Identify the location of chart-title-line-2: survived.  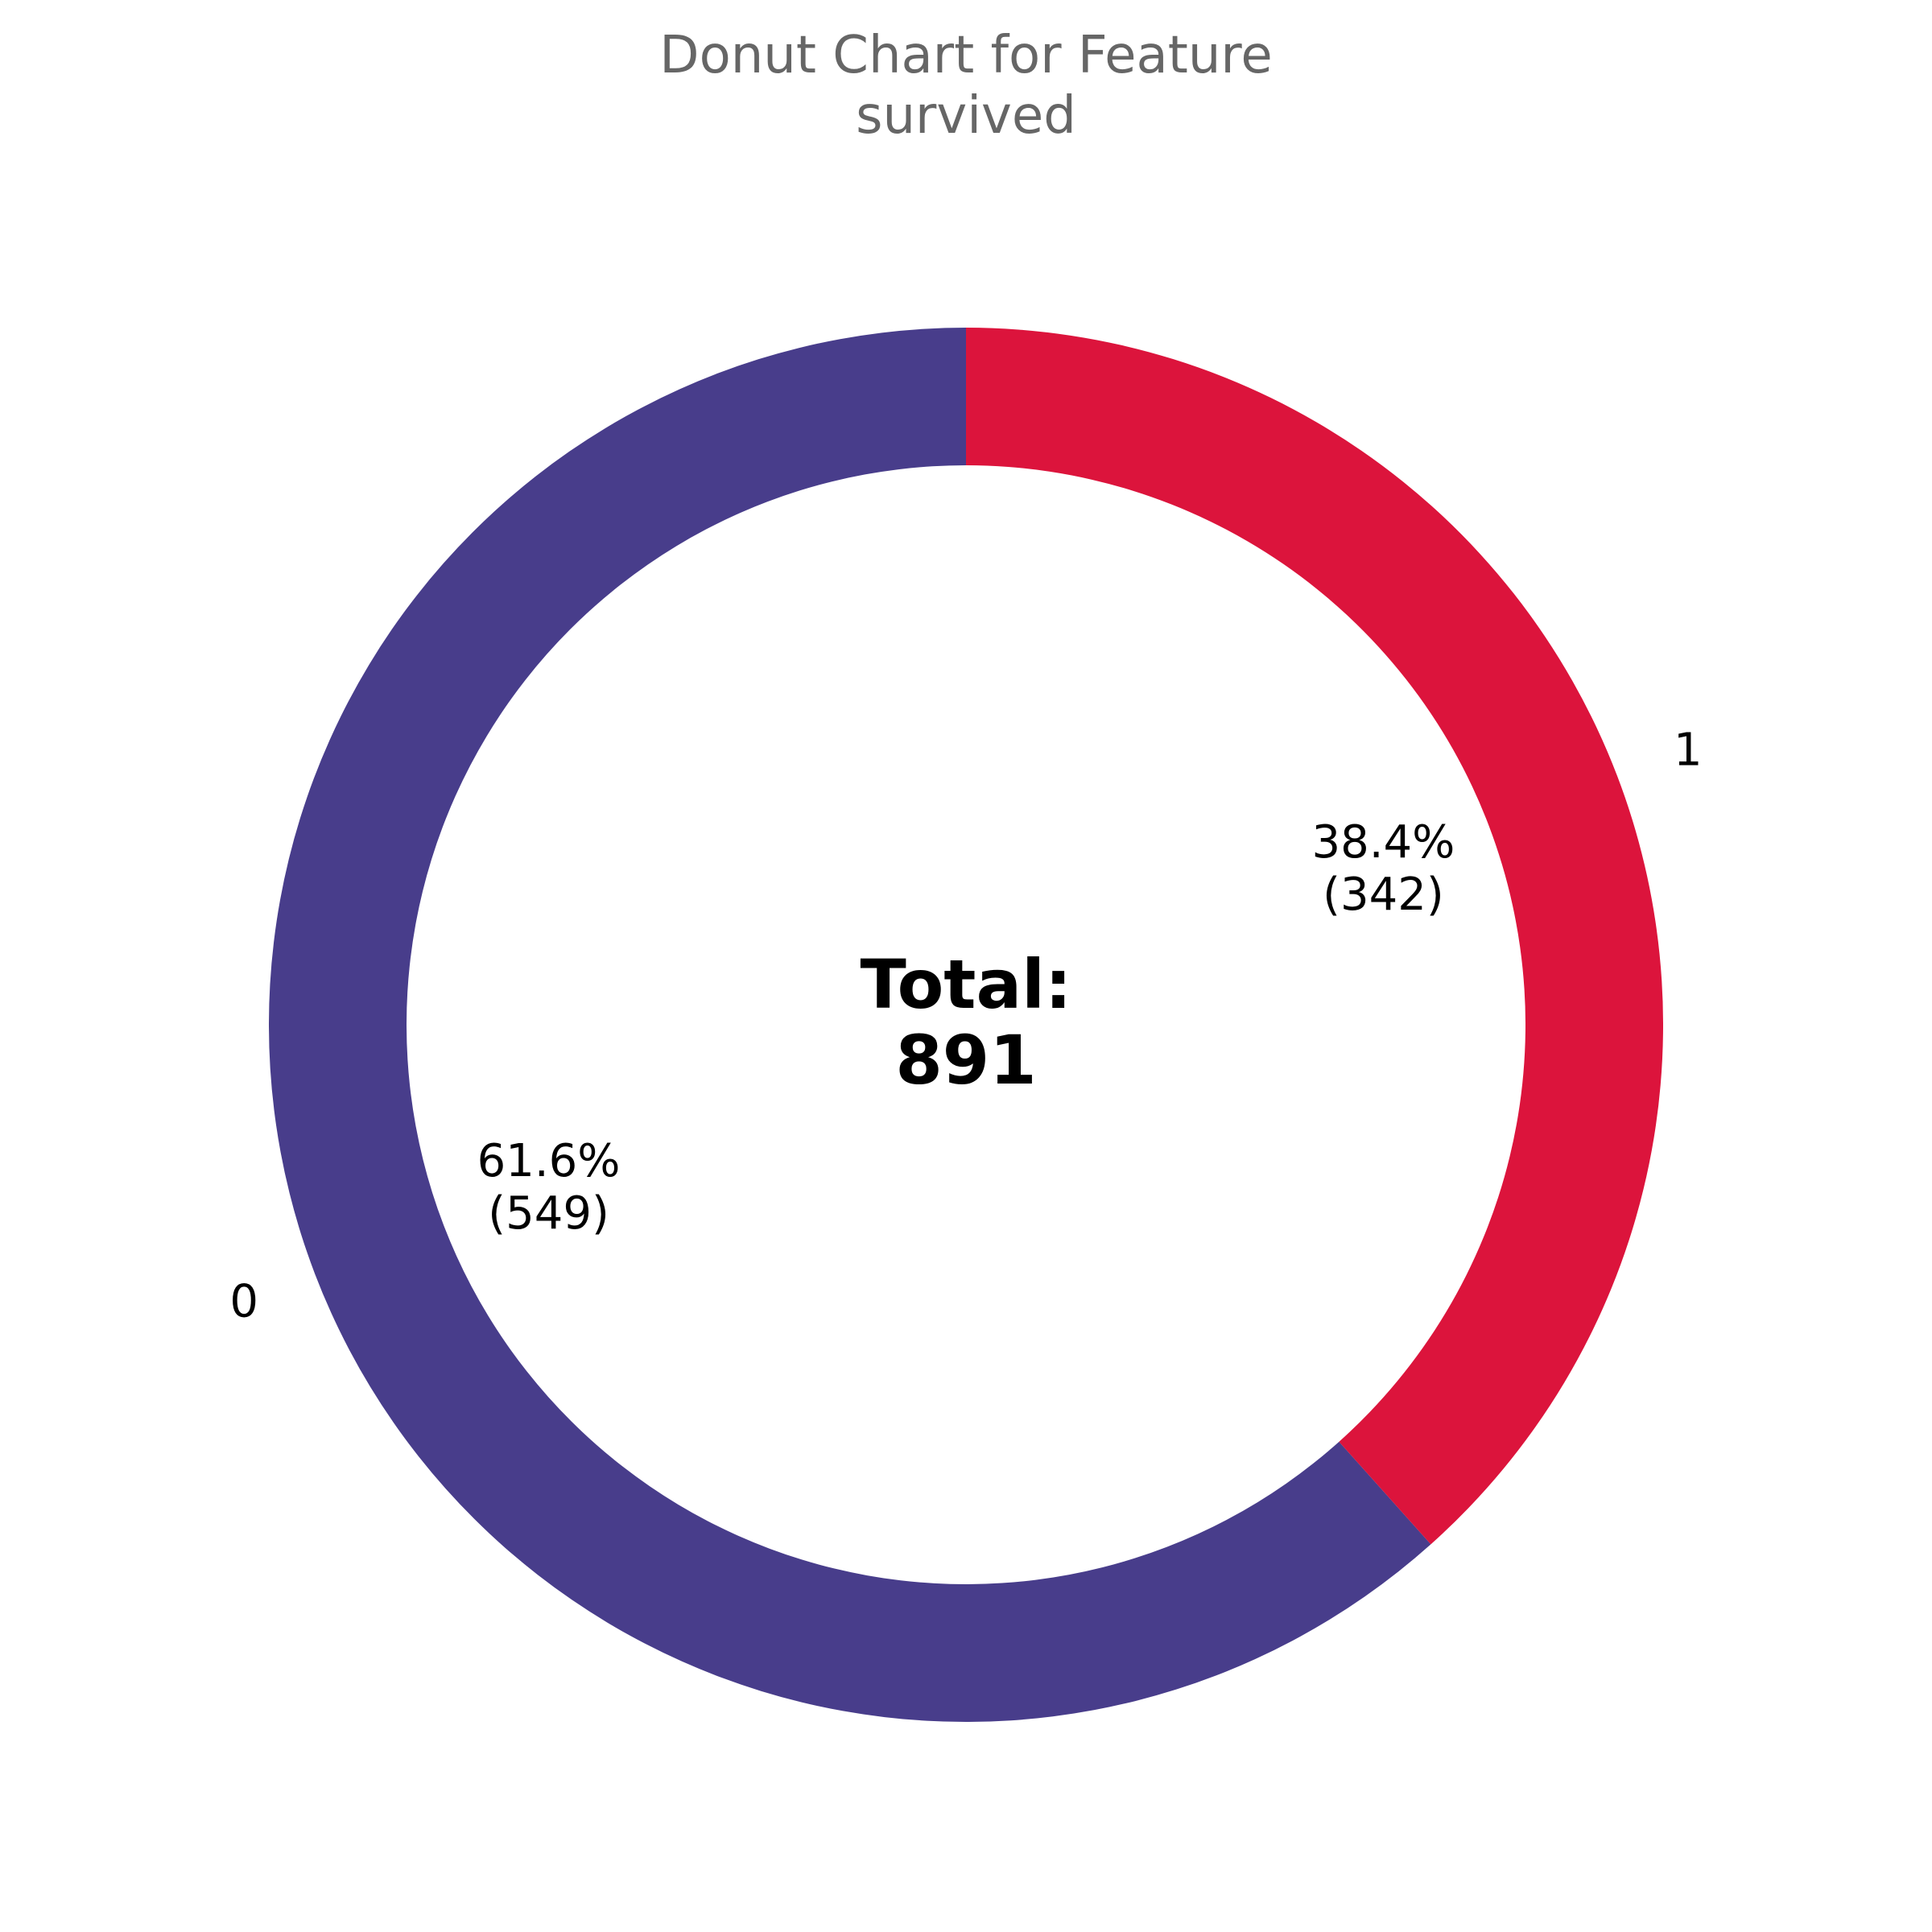
(966, 116).